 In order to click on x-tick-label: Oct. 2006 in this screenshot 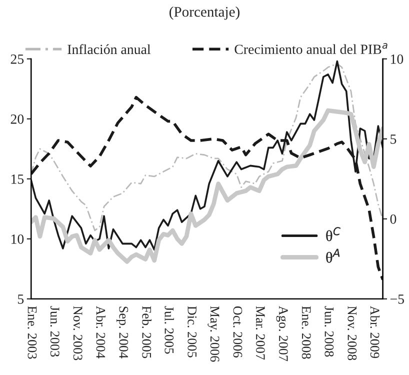, I will do `click(237, 332)`.